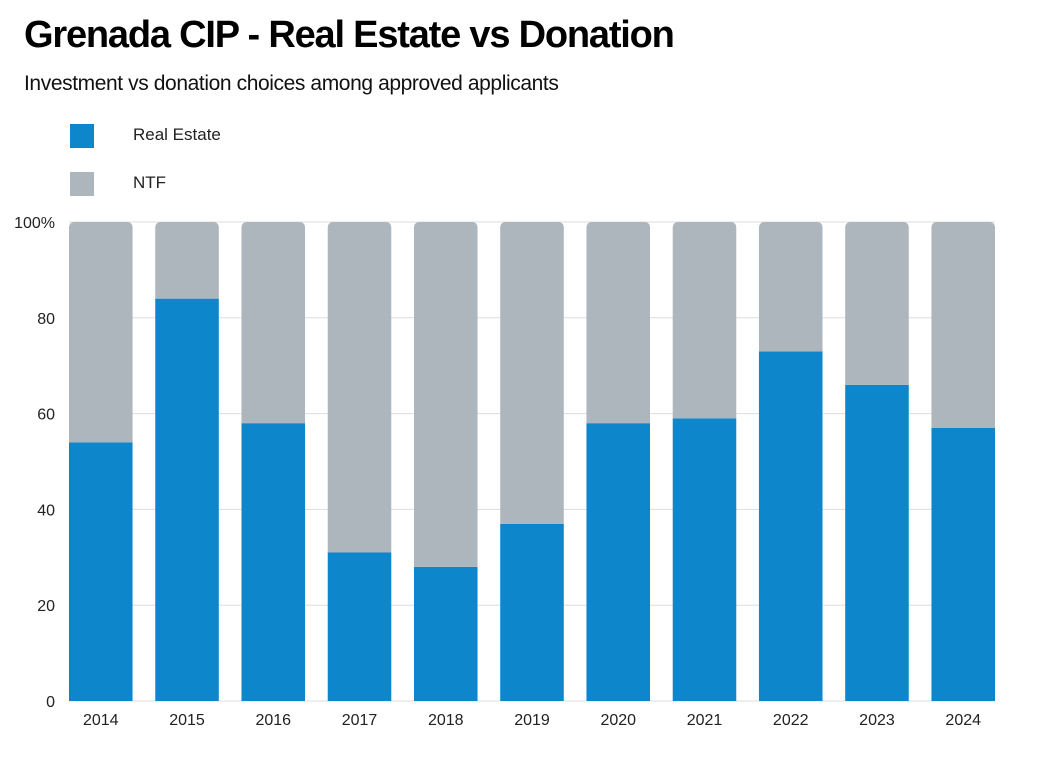 The height and width of the screenshot is (758, 1048). I want to click on x-tick-label: 2022, so click(791, 720).